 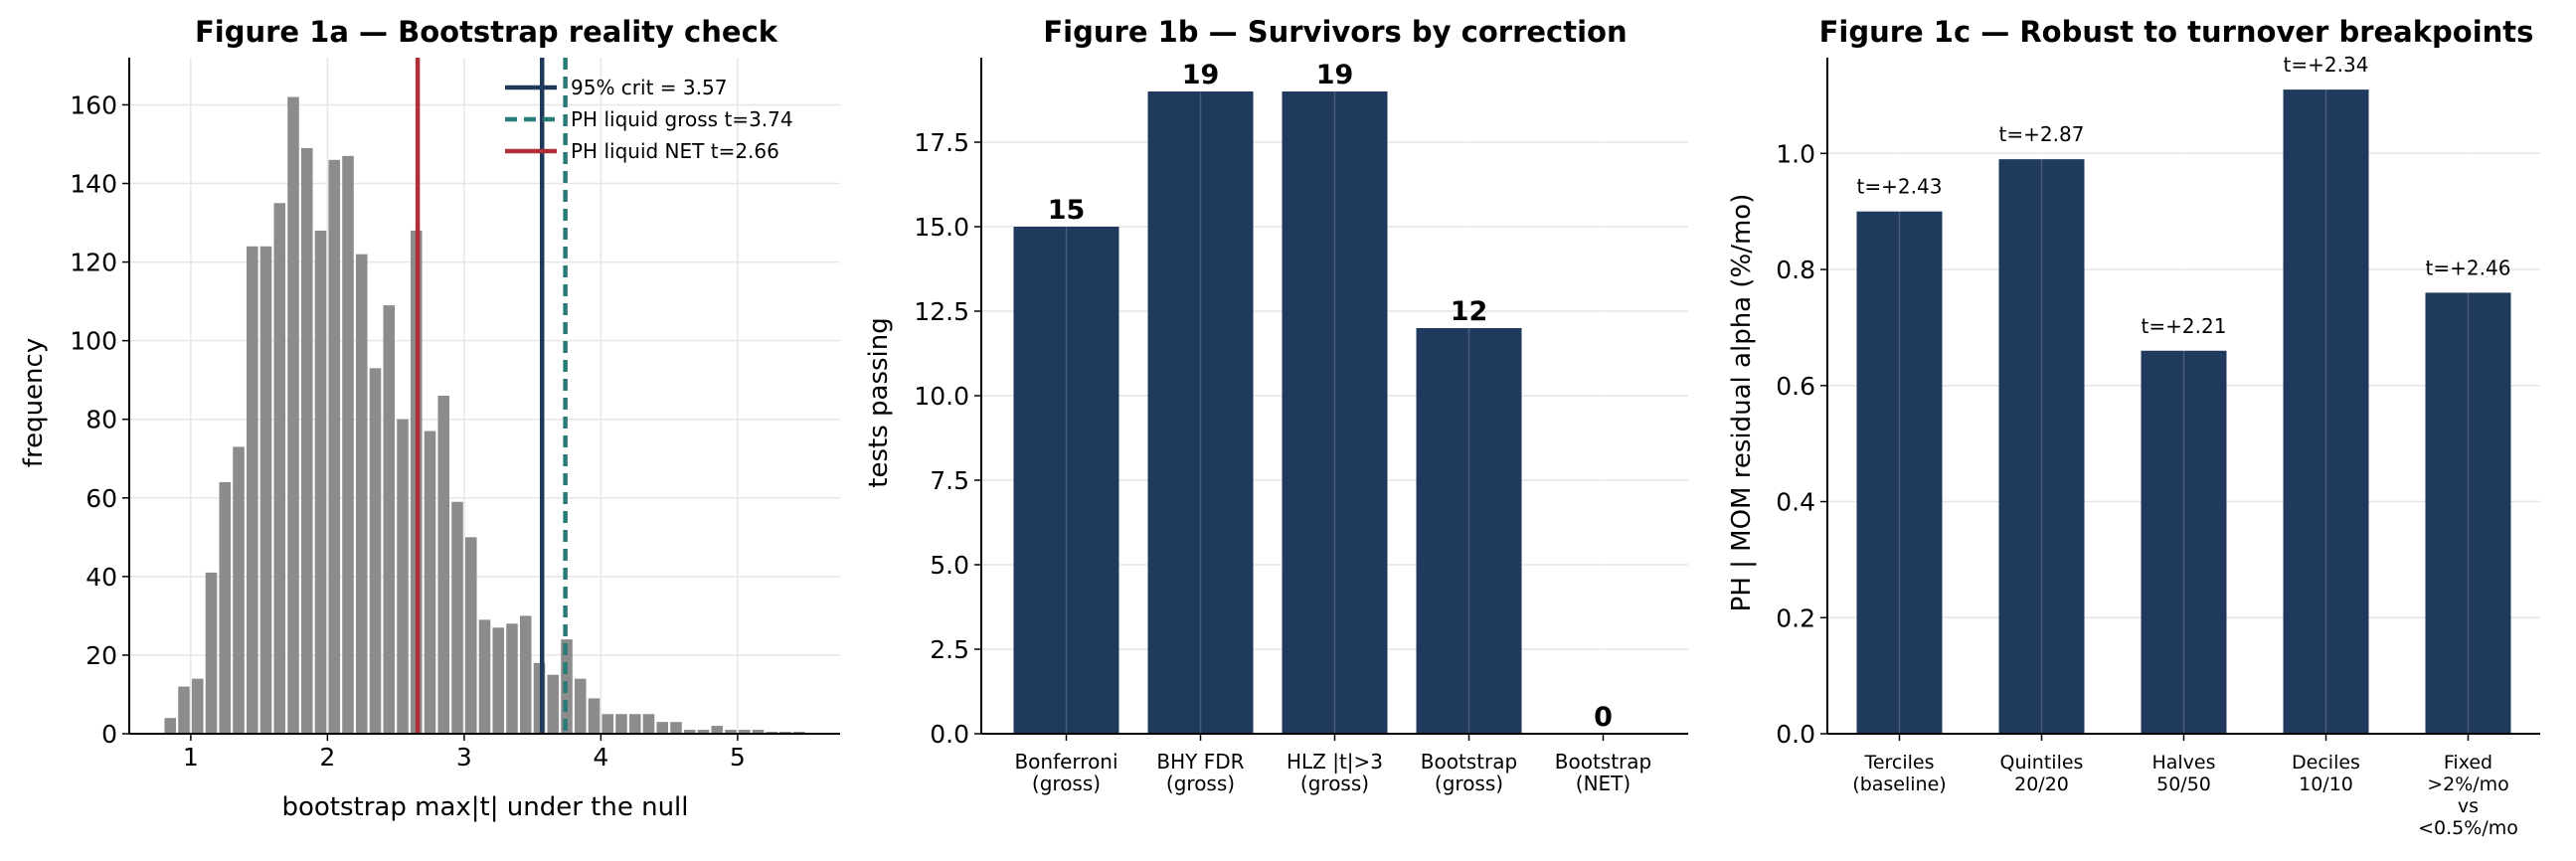 I want to click on y-tick-label: 100, so click(x=93, y=341).